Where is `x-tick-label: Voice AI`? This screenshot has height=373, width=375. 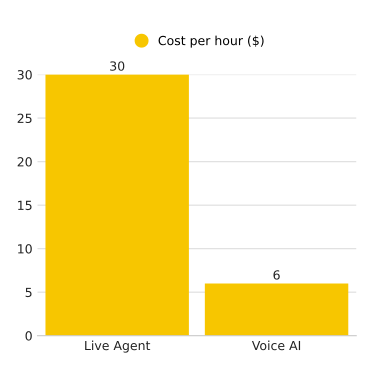
x-tick-label: Voice AI is located at coordinates (276, 345).